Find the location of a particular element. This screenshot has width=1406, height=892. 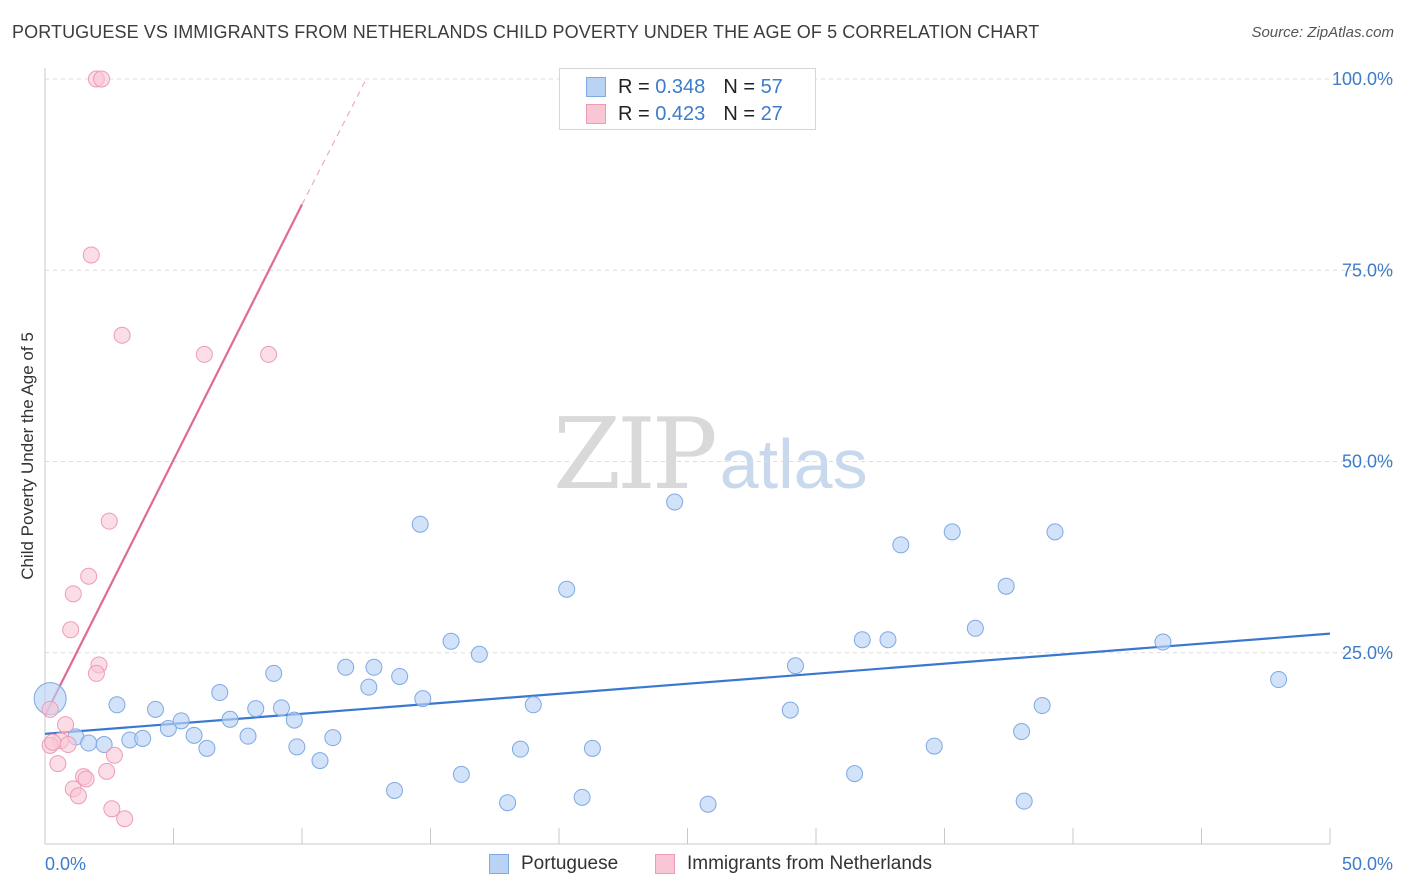

bottom-legend-netherlands: Immigrants from Netherlands is located at coordinates (793, 864).